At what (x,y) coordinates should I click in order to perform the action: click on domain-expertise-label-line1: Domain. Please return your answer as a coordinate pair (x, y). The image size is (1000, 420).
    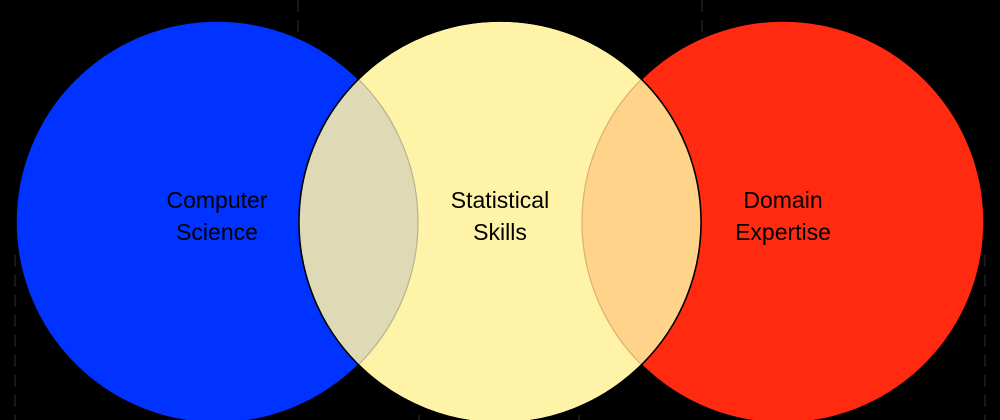
    Looking at the image, I should click on (782, 200).